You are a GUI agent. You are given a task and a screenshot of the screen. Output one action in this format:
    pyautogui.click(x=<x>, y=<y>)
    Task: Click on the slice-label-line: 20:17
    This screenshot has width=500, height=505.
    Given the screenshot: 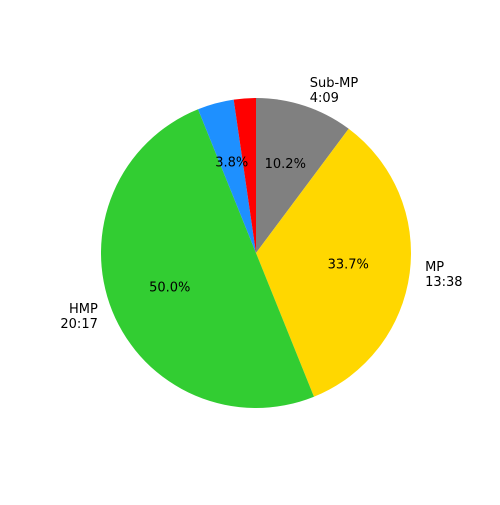 What is the action you would take?
    pyautogui.click(x=78, y=324)
    